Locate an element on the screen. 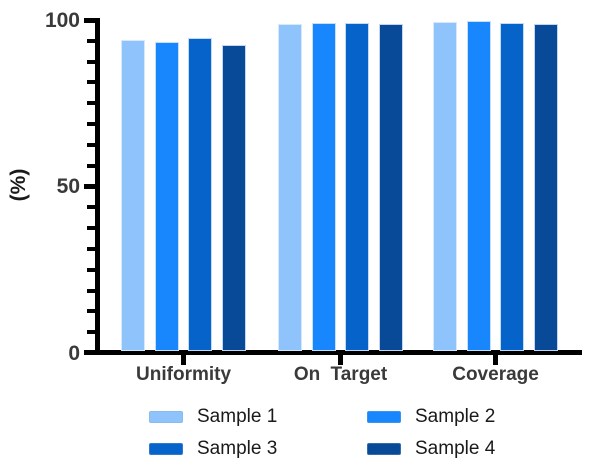  legend-item-sample-1: Sample 1 is located at coordinates (213, 416).